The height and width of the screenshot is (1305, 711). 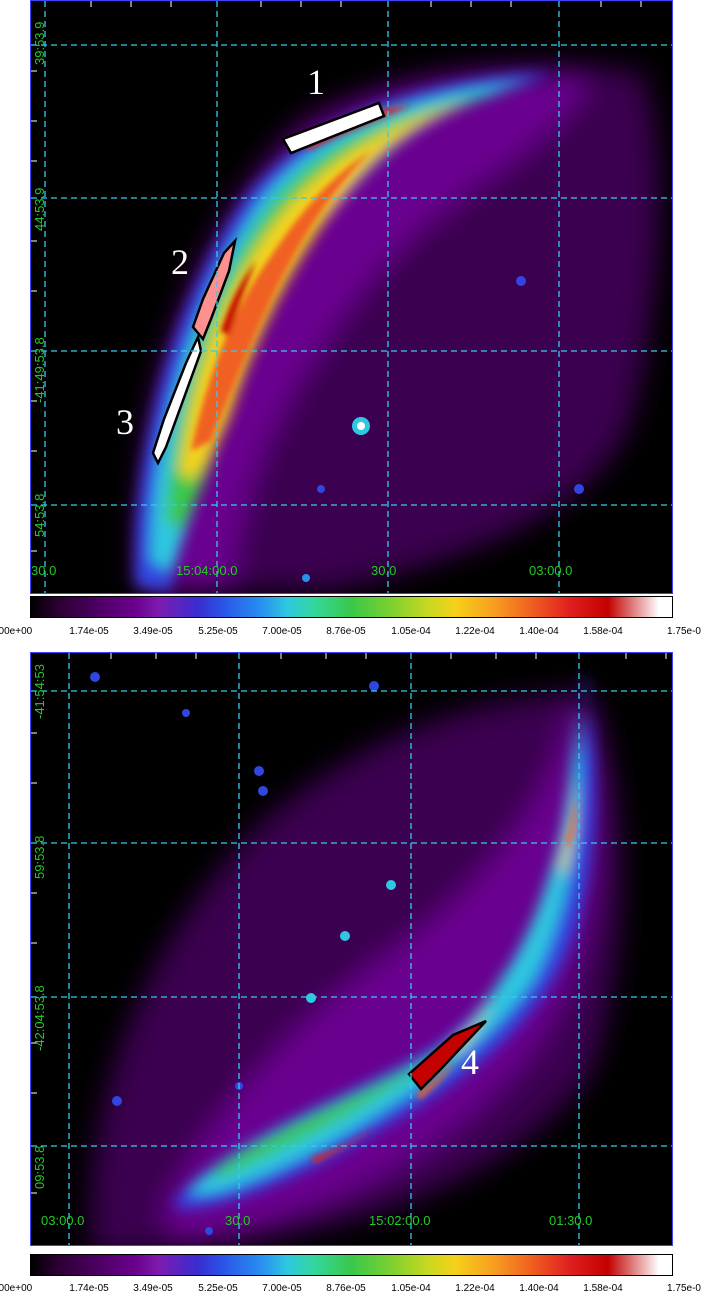 What do you see at coordinates (316, 82) in the screenshot?
I see `region-label-1: 1` at bounding box center [316, 82].